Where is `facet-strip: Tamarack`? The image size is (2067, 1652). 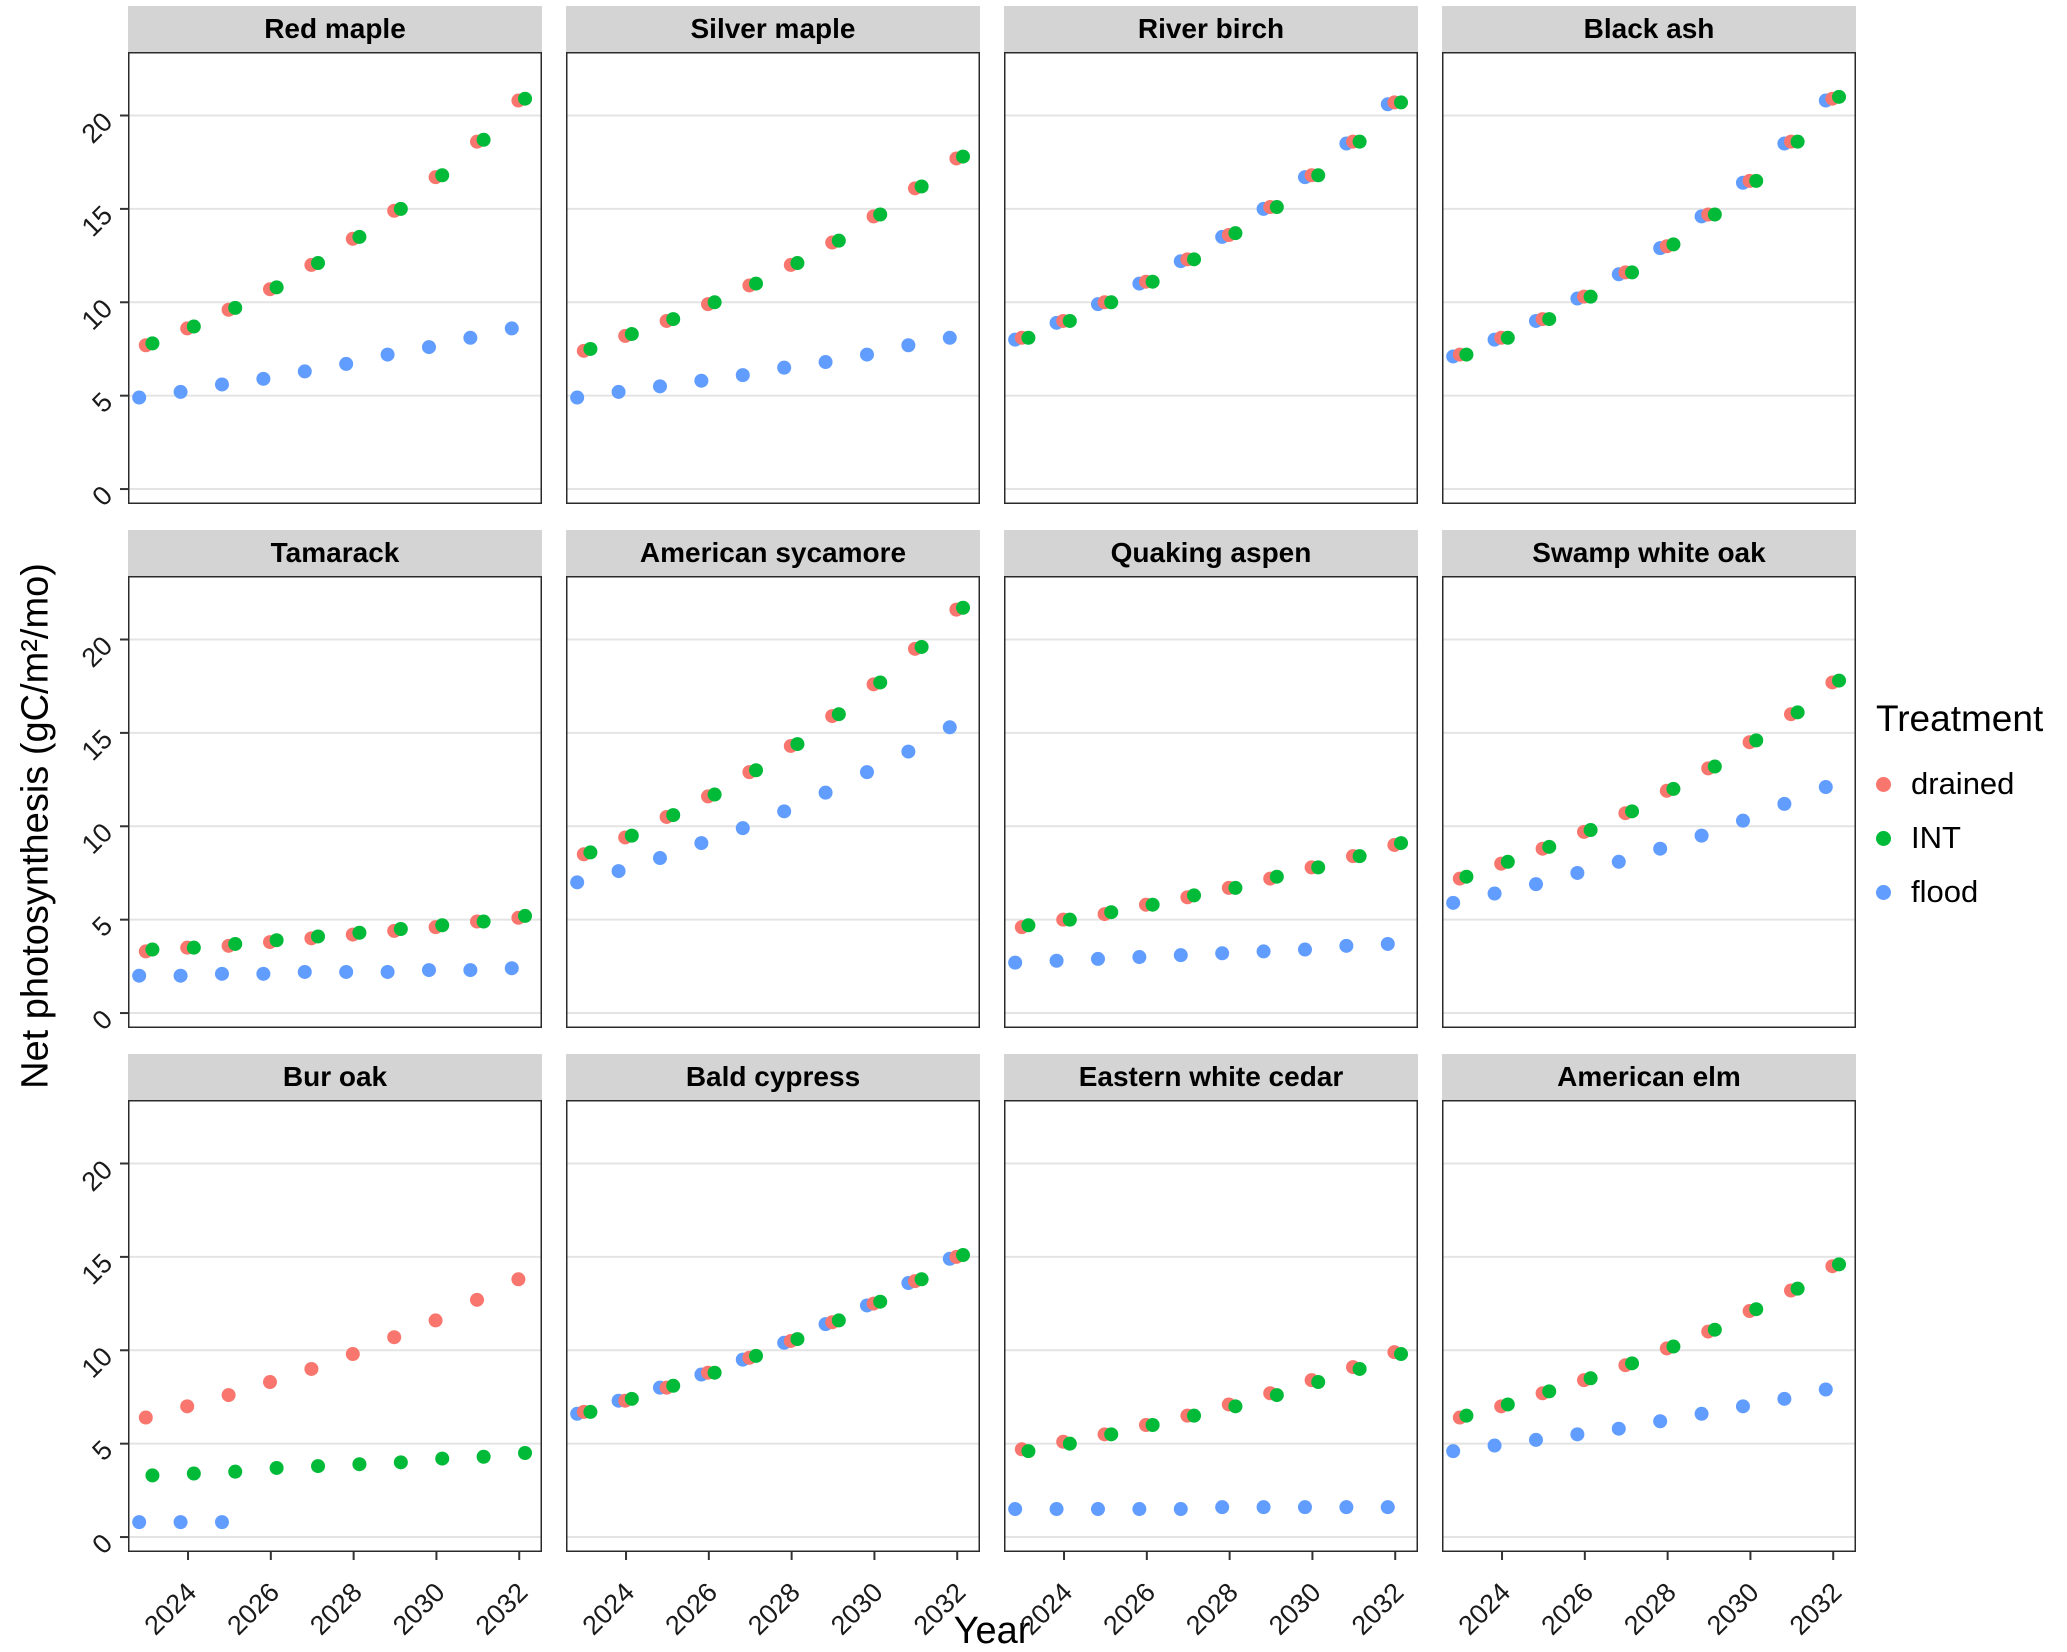 facet-strip: Tamarack is located at coordinates (335, 553).